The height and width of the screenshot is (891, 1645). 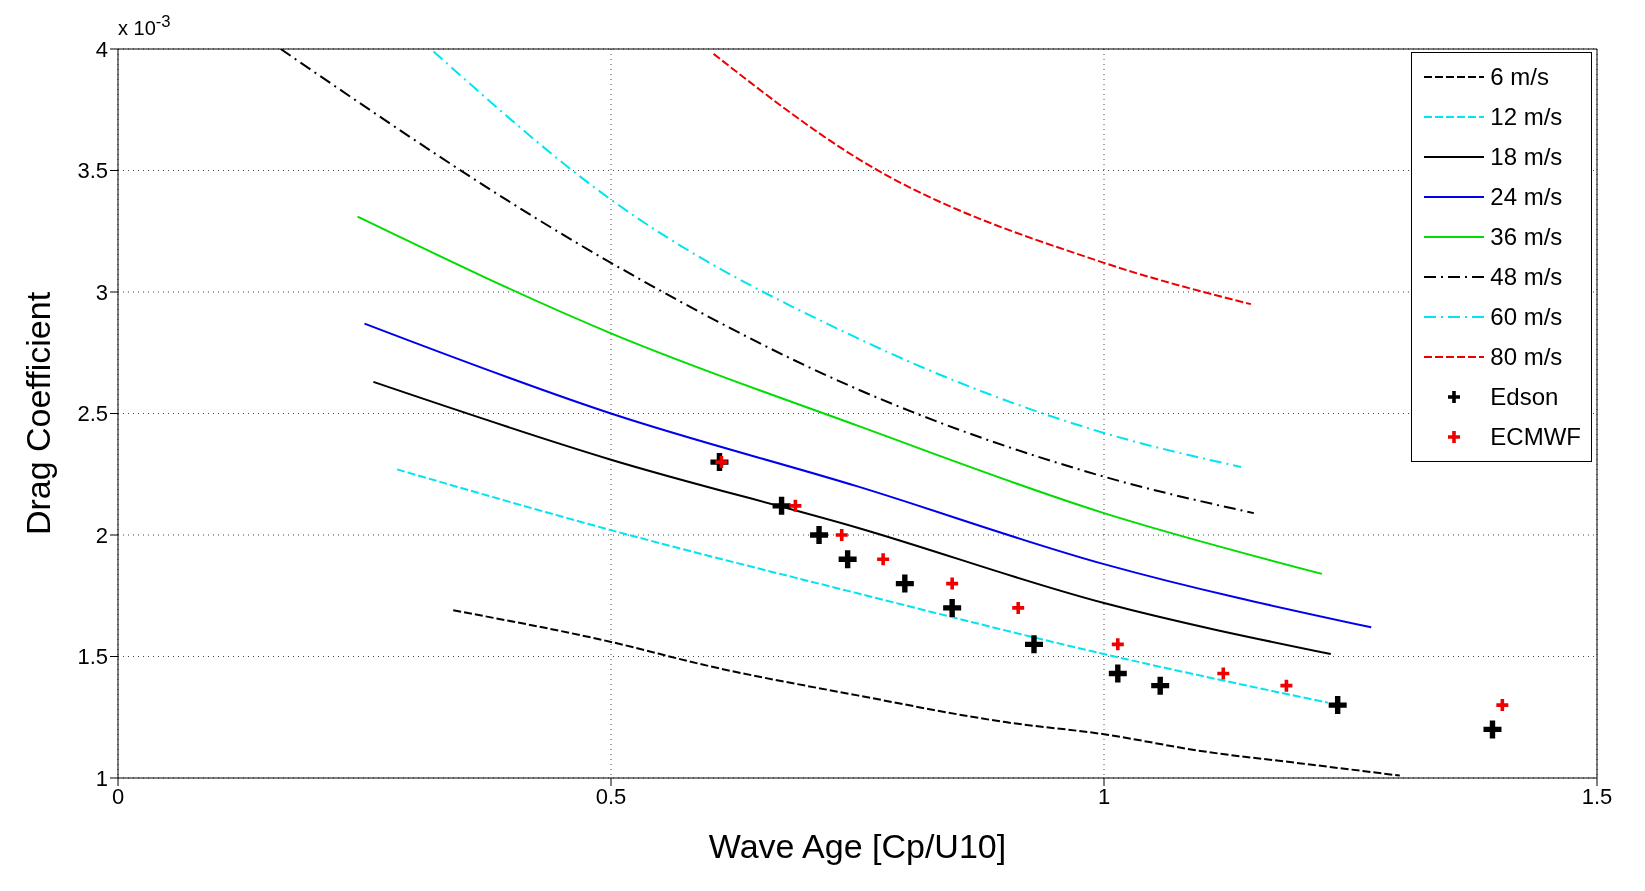 What do you see at coordinates (118, 796) in the screenshot?
I see `x-tick-label: 0` at bounding box center [118, 796].